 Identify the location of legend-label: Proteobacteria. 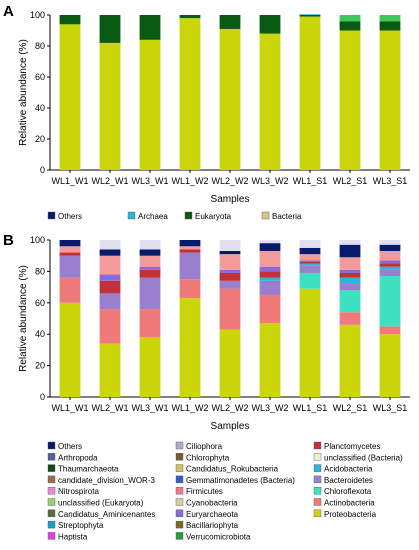
(350, 514).